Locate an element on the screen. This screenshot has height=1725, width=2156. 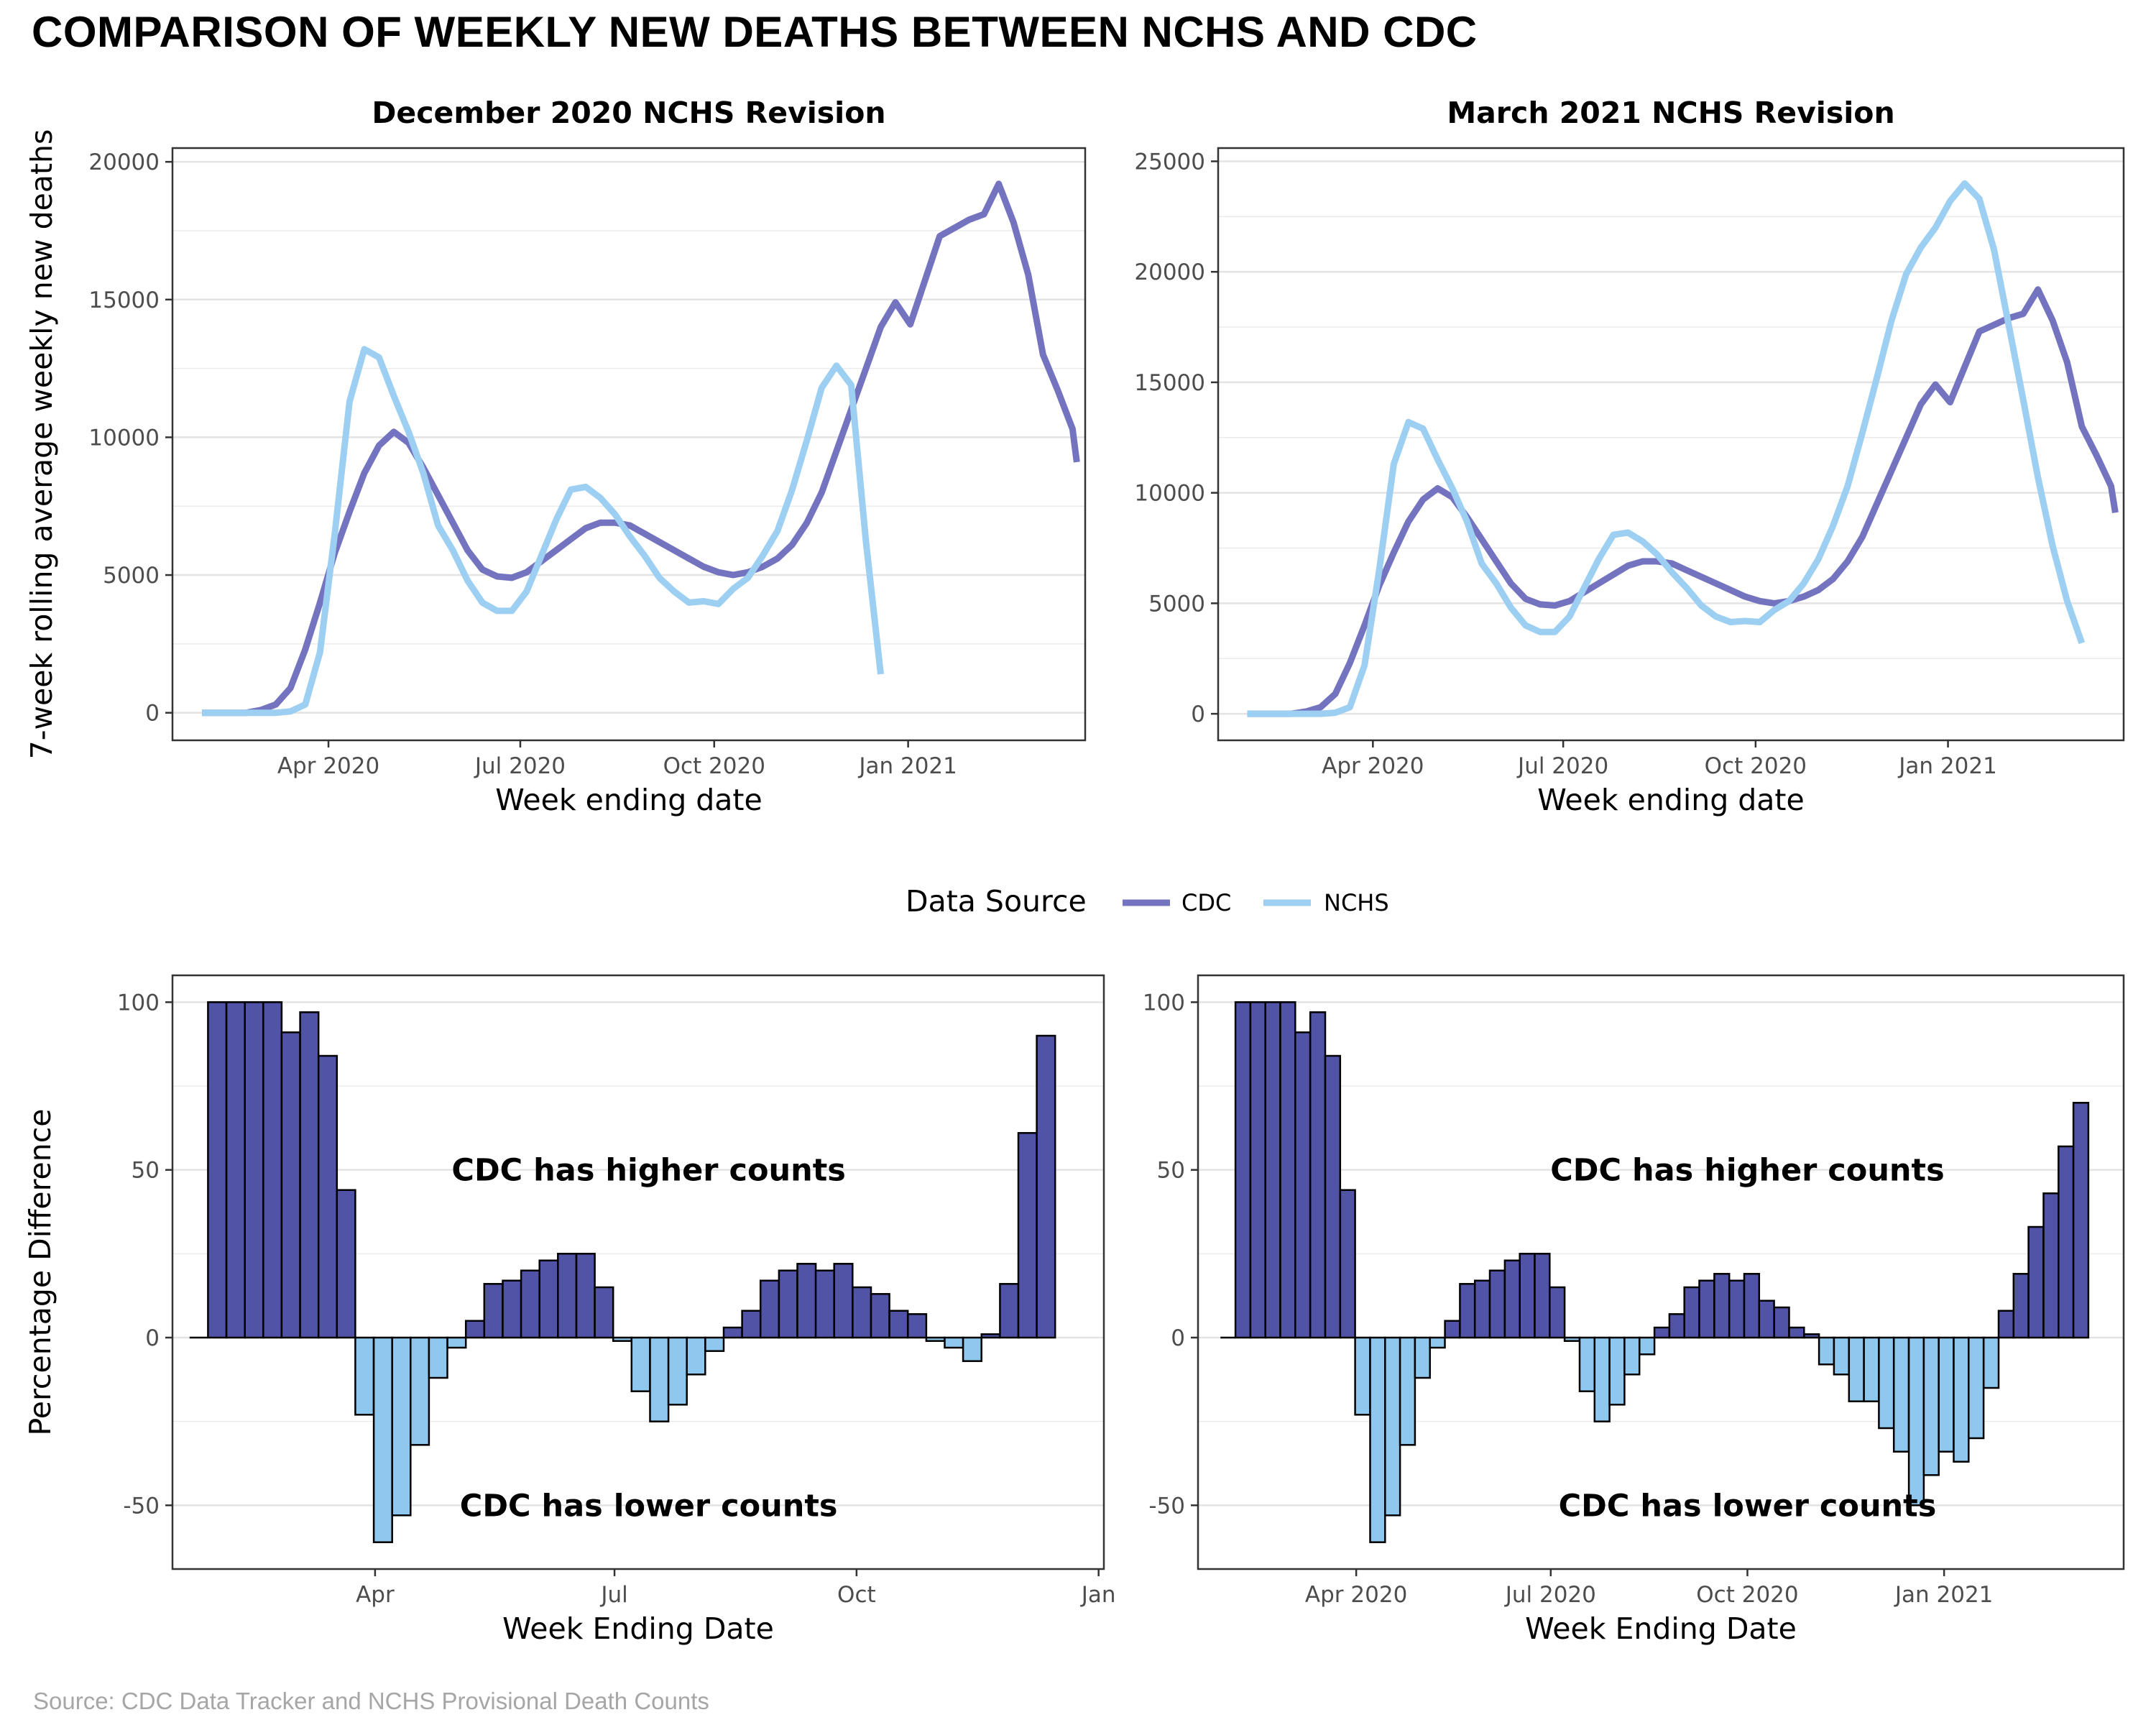
plot-background is located at coordinates (628, 444).